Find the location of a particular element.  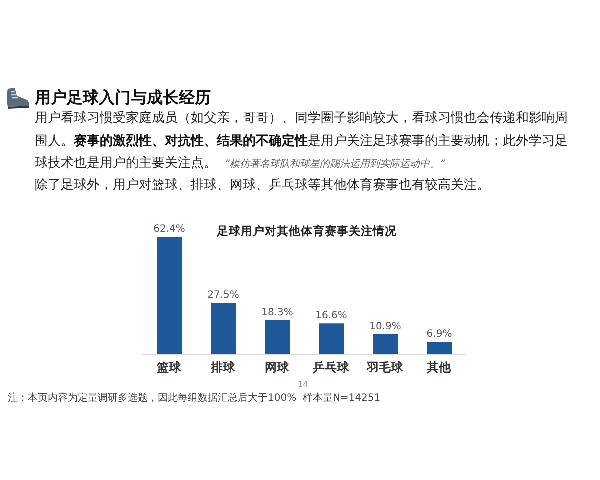

text: 除了足球外，用户对篮球、排球、网球、乒乓球等其他体育赛事也有较高关注。 is located at coordinates (263, 185).